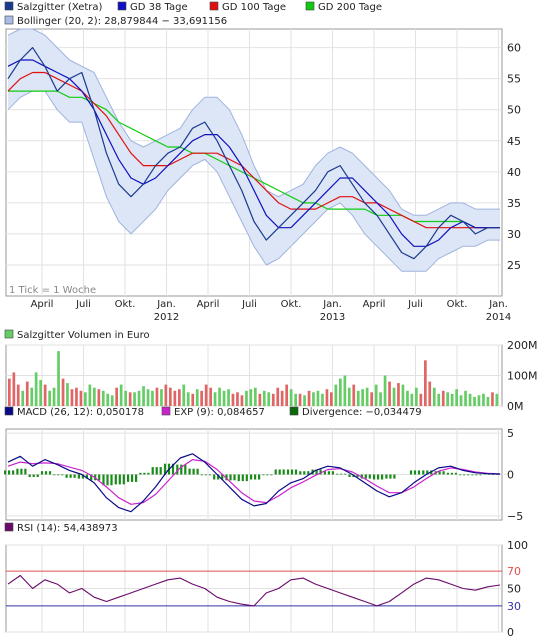  Describe the element at coordinates (514, 234) in the screenshot. I see `y-tick-label: 30` at that location.